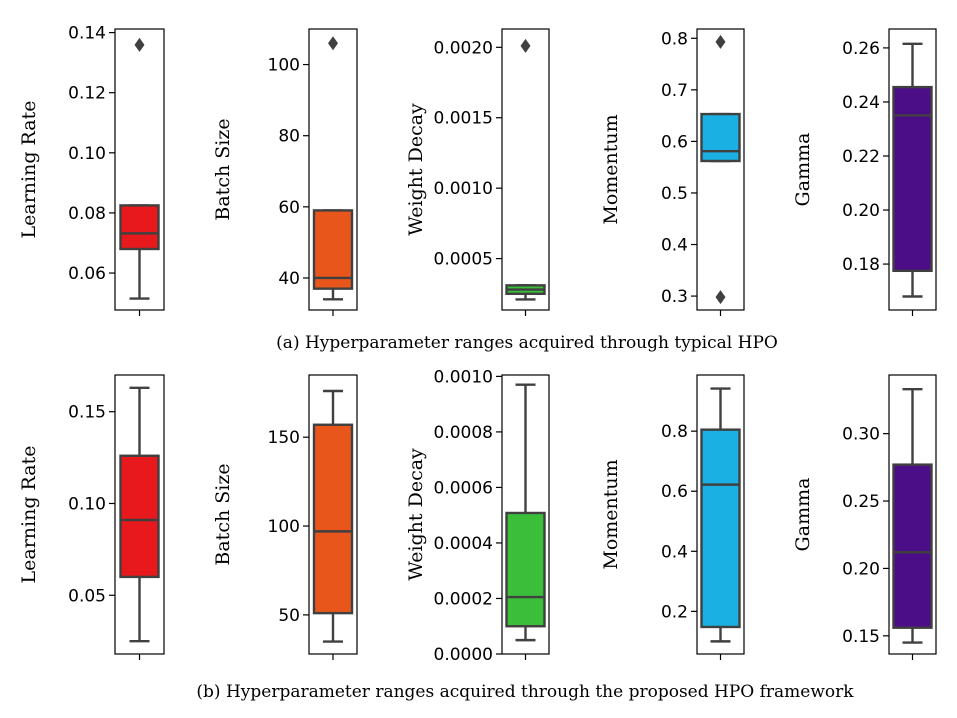 Image resolution: width=957 pixels, height=718 pixels. I want to click on row1-panel4-y-tick-label: 0.8, so click(674, 39).